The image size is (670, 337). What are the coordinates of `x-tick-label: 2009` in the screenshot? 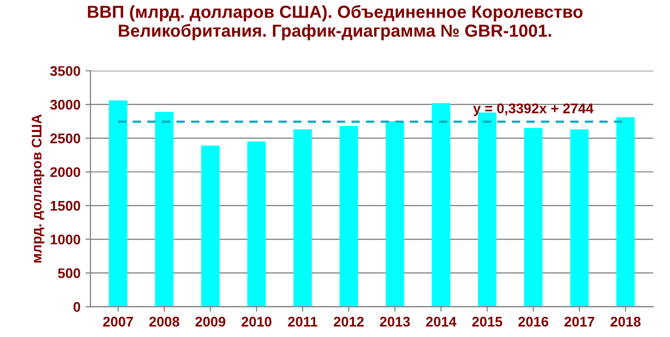 It's located at (210, 321).